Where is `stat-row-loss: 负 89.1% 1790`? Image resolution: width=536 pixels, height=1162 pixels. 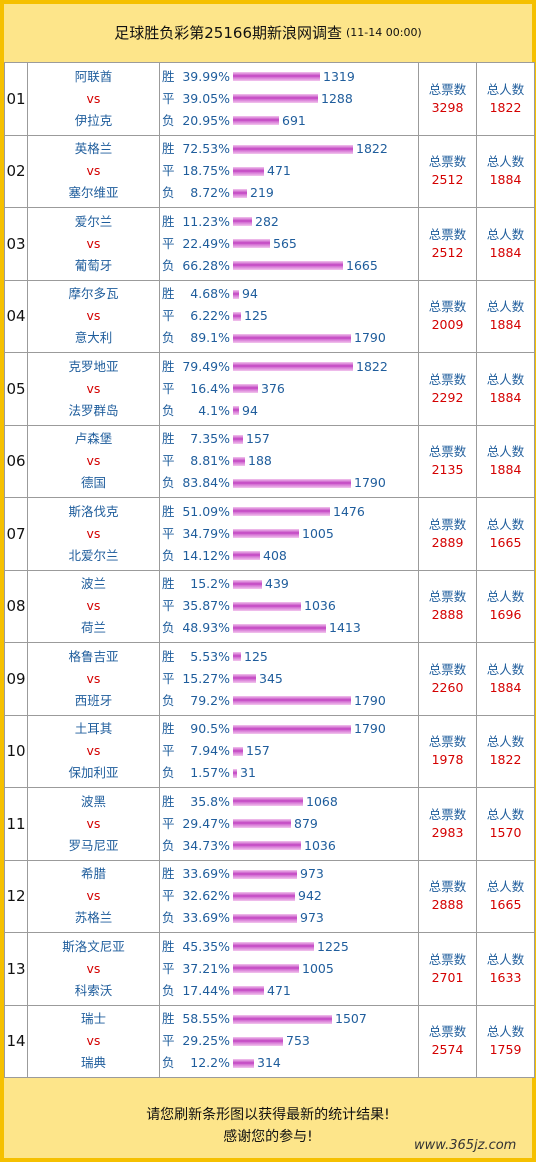 stat-row-loss: 负 89.1% 1790 is located at coordinates (289, 338).